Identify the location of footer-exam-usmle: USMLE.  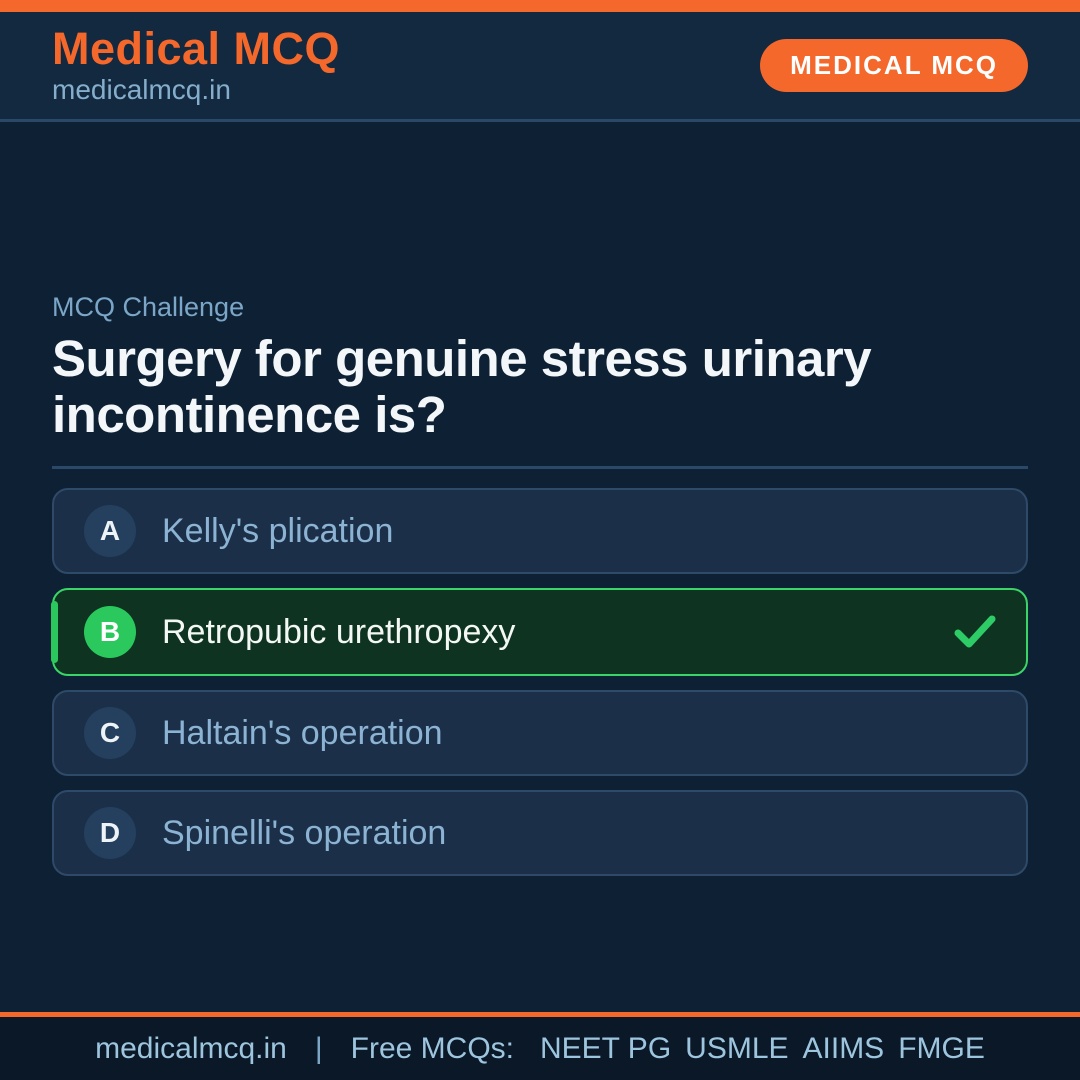
(737, 1048).